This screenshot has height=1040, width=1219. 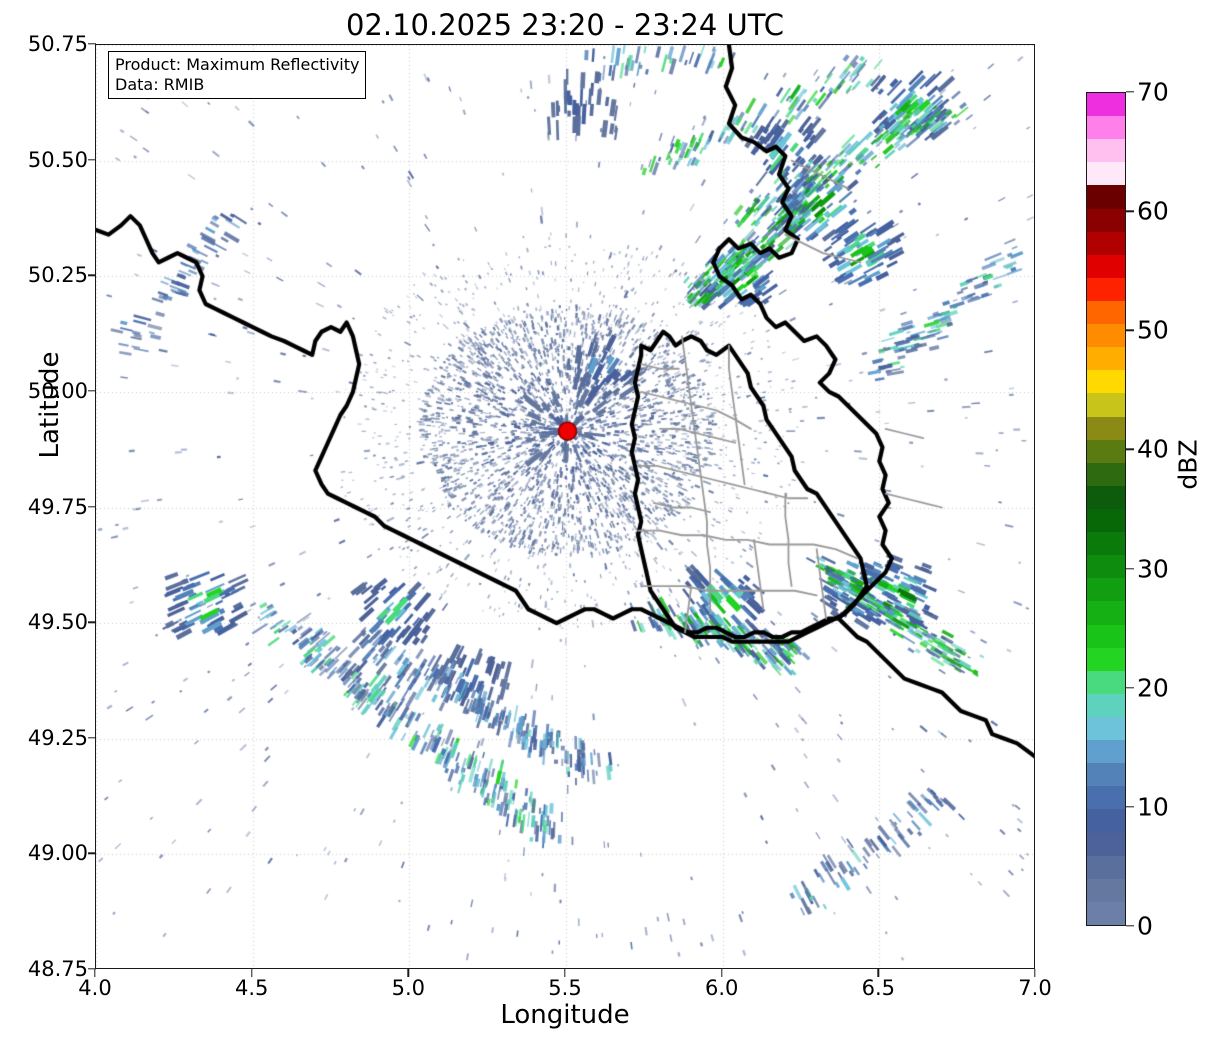 I want to click on colorbar-gradient, so click(x=1106, y=509).